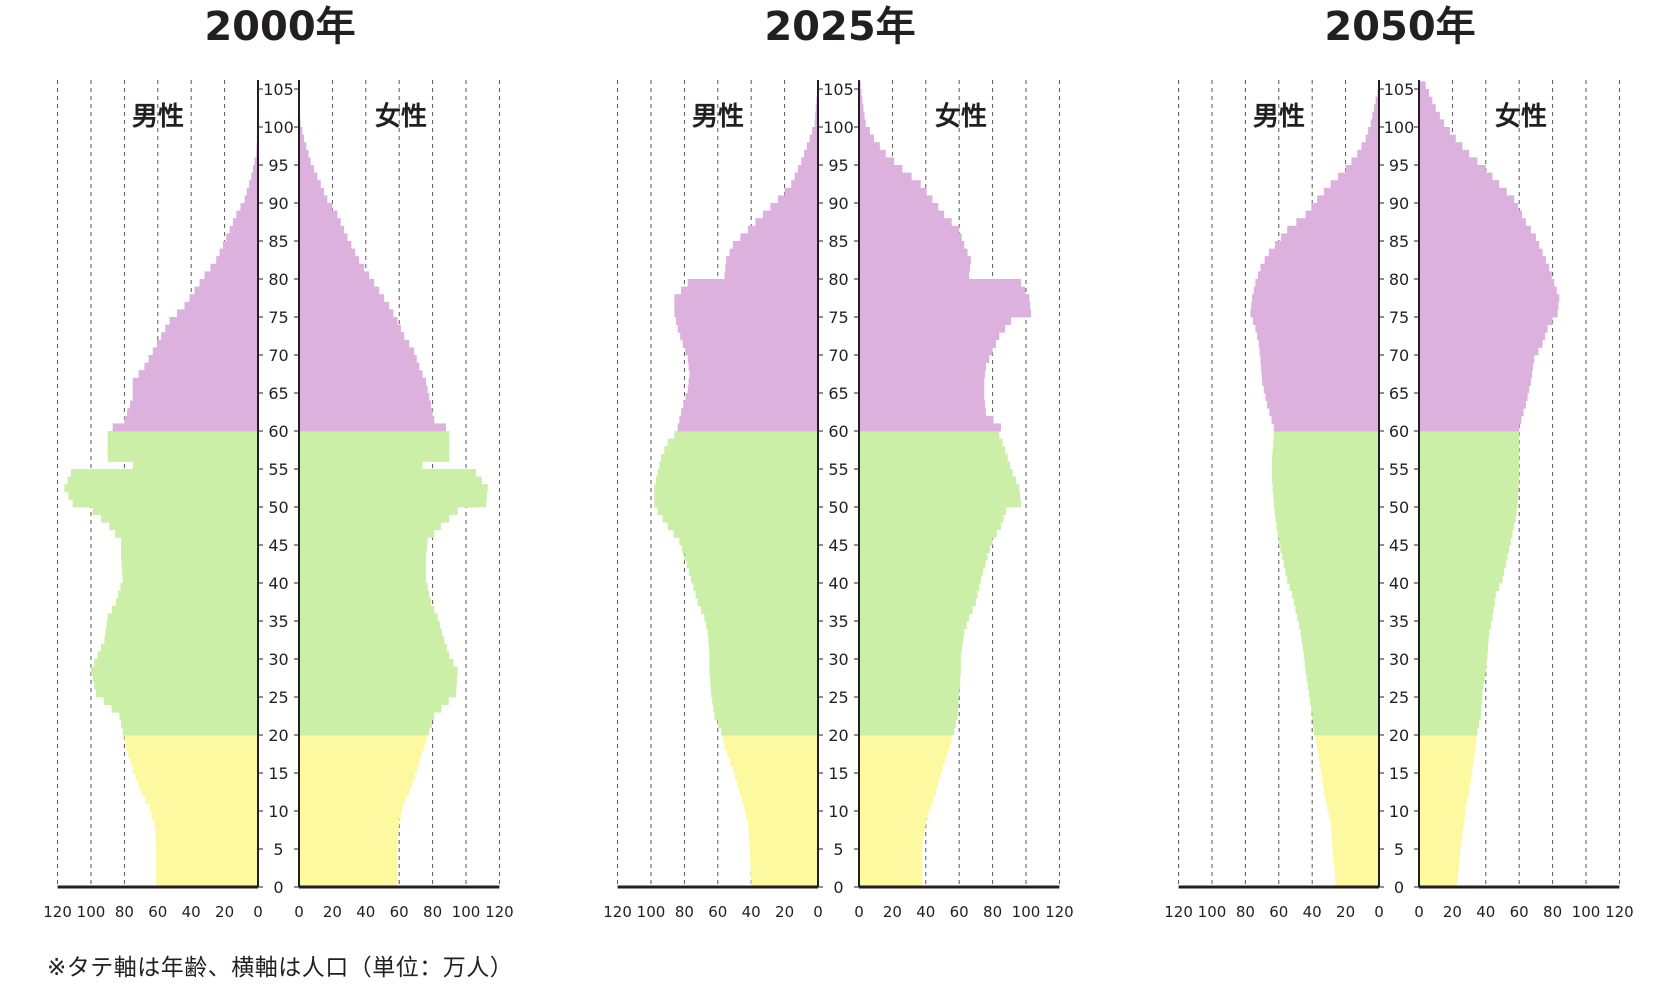 The image size is (1676, 1000). I want to click on age-tick-label: 40, so click(278, 583).